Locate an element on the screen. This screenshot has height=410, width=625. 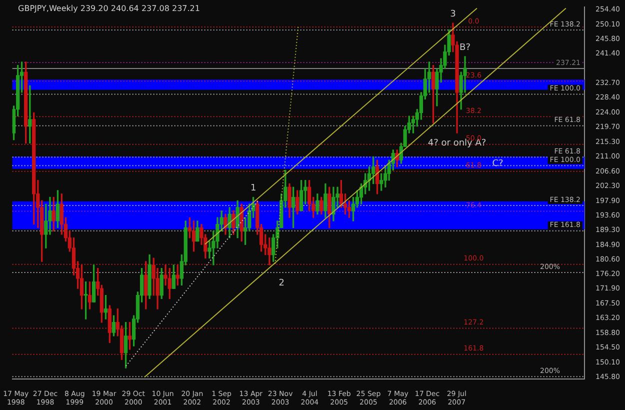
annotation: C? is located at coordinates (498, 163).